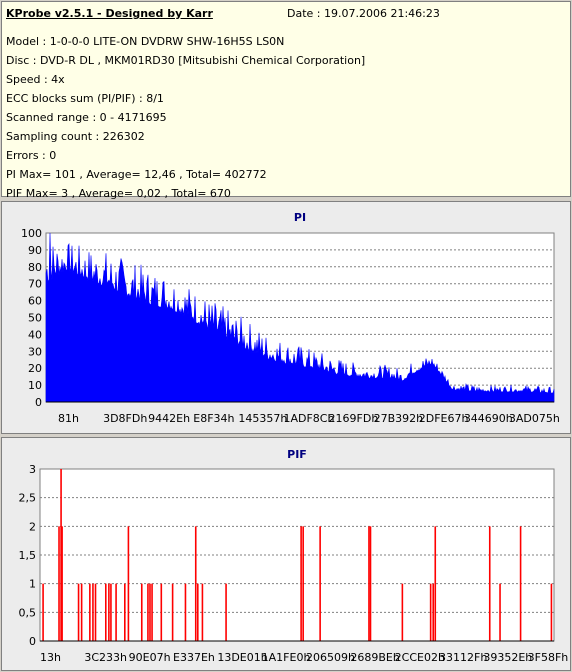 The image size is (572, 672). I want to click on y-tick-label: 10, so click(35, 385).